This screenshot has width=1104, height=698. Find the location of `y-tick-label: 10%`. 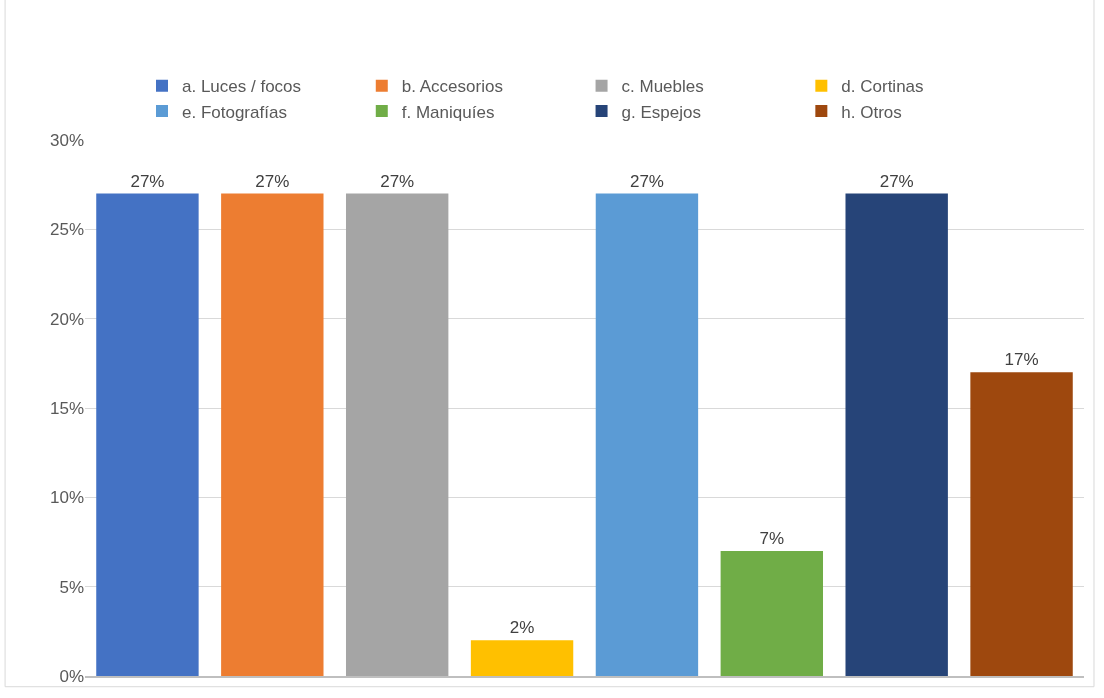

y-tick-label: 10% is located at coordinates (66, 498).